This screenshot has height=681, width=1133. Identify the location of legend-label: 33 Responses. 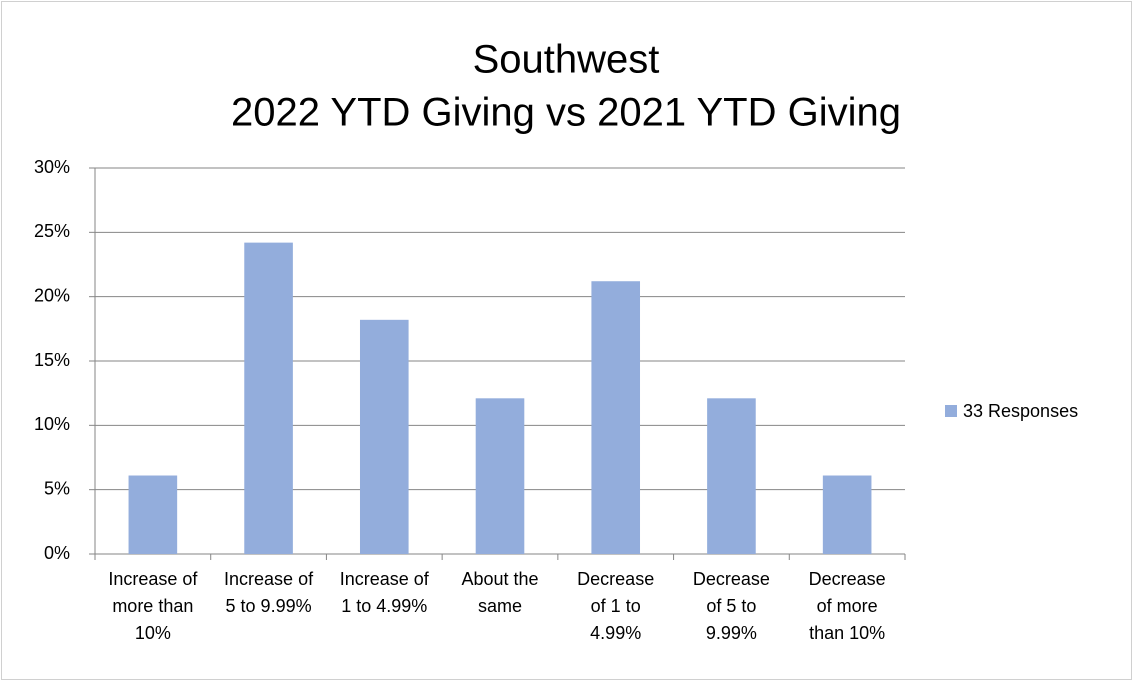
(1020, 411).